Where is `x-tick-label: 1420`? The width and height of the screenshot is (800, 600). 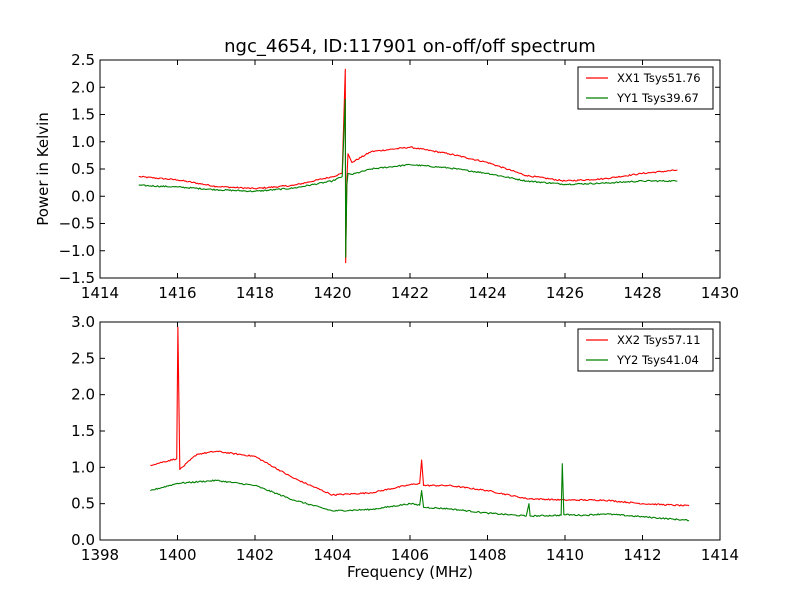
x-tick-label: 1420 is located at coordinates (332, 293).